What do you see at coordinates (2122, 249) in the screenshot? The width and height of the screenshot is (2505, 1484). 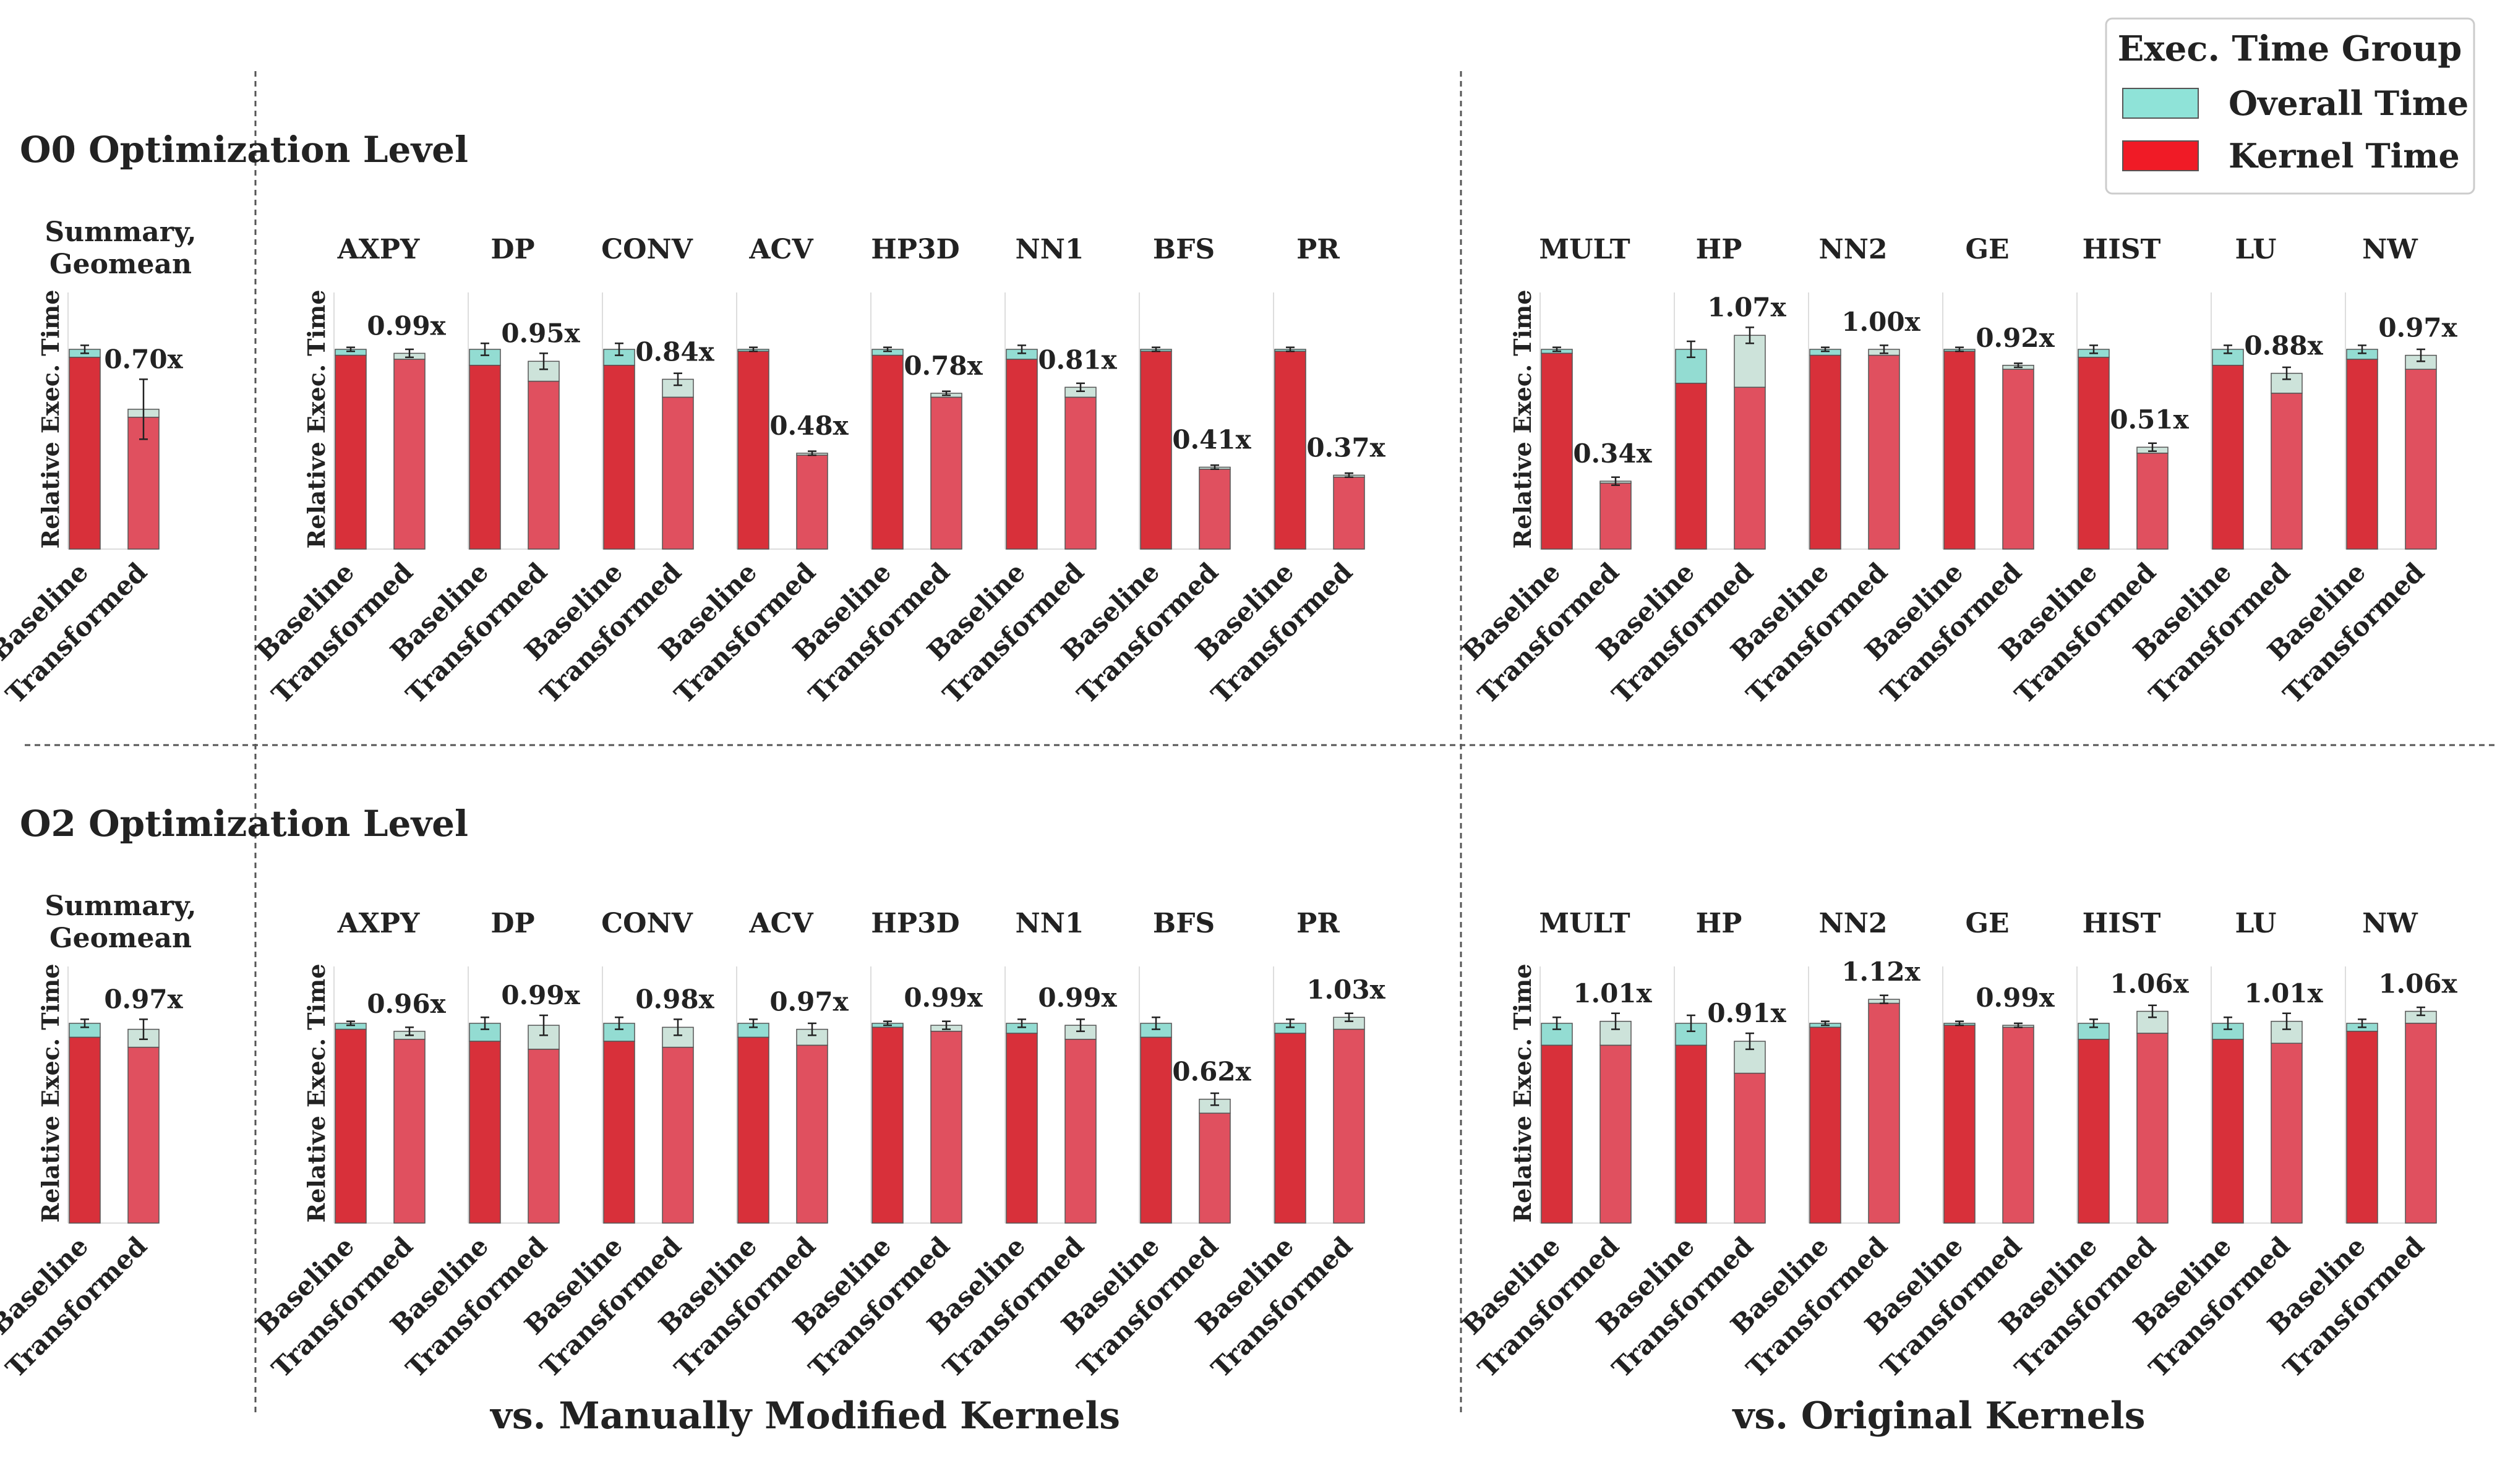 I see `panel-title: HIST` at bounding box center [2122, 249].